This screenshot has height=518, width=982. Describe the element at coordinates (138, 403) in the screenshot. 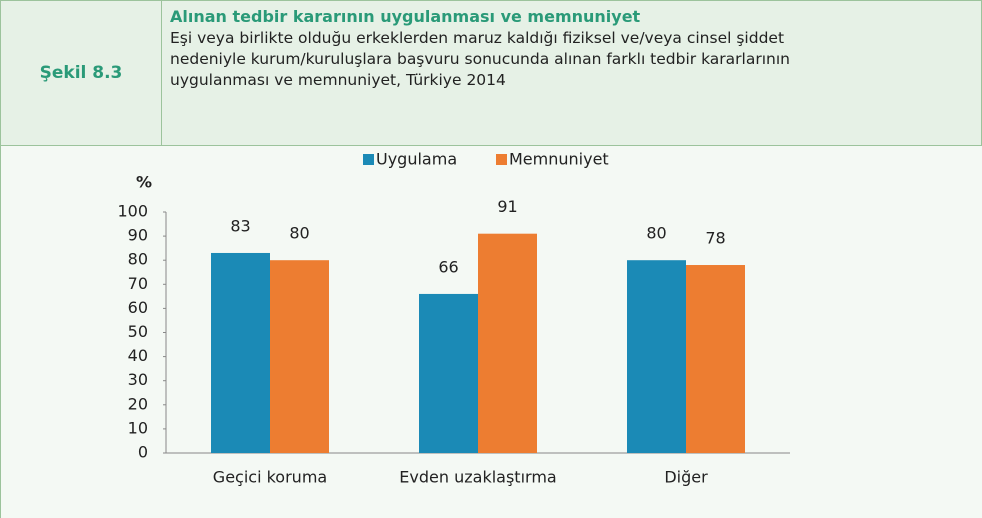

I see `y-tick-label: 20` at that location.